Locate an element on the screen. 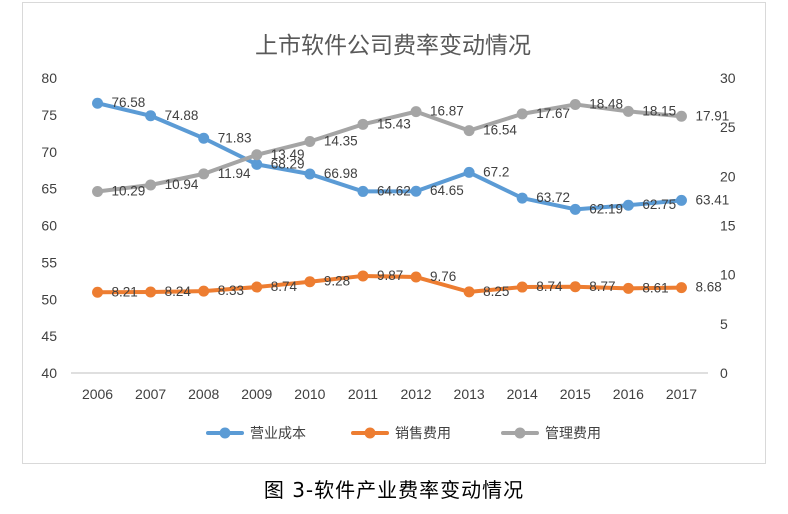 The height and width of the screenshot is (514, 788). y-right-tick-label: 10 is located at coordinates (728, 275).